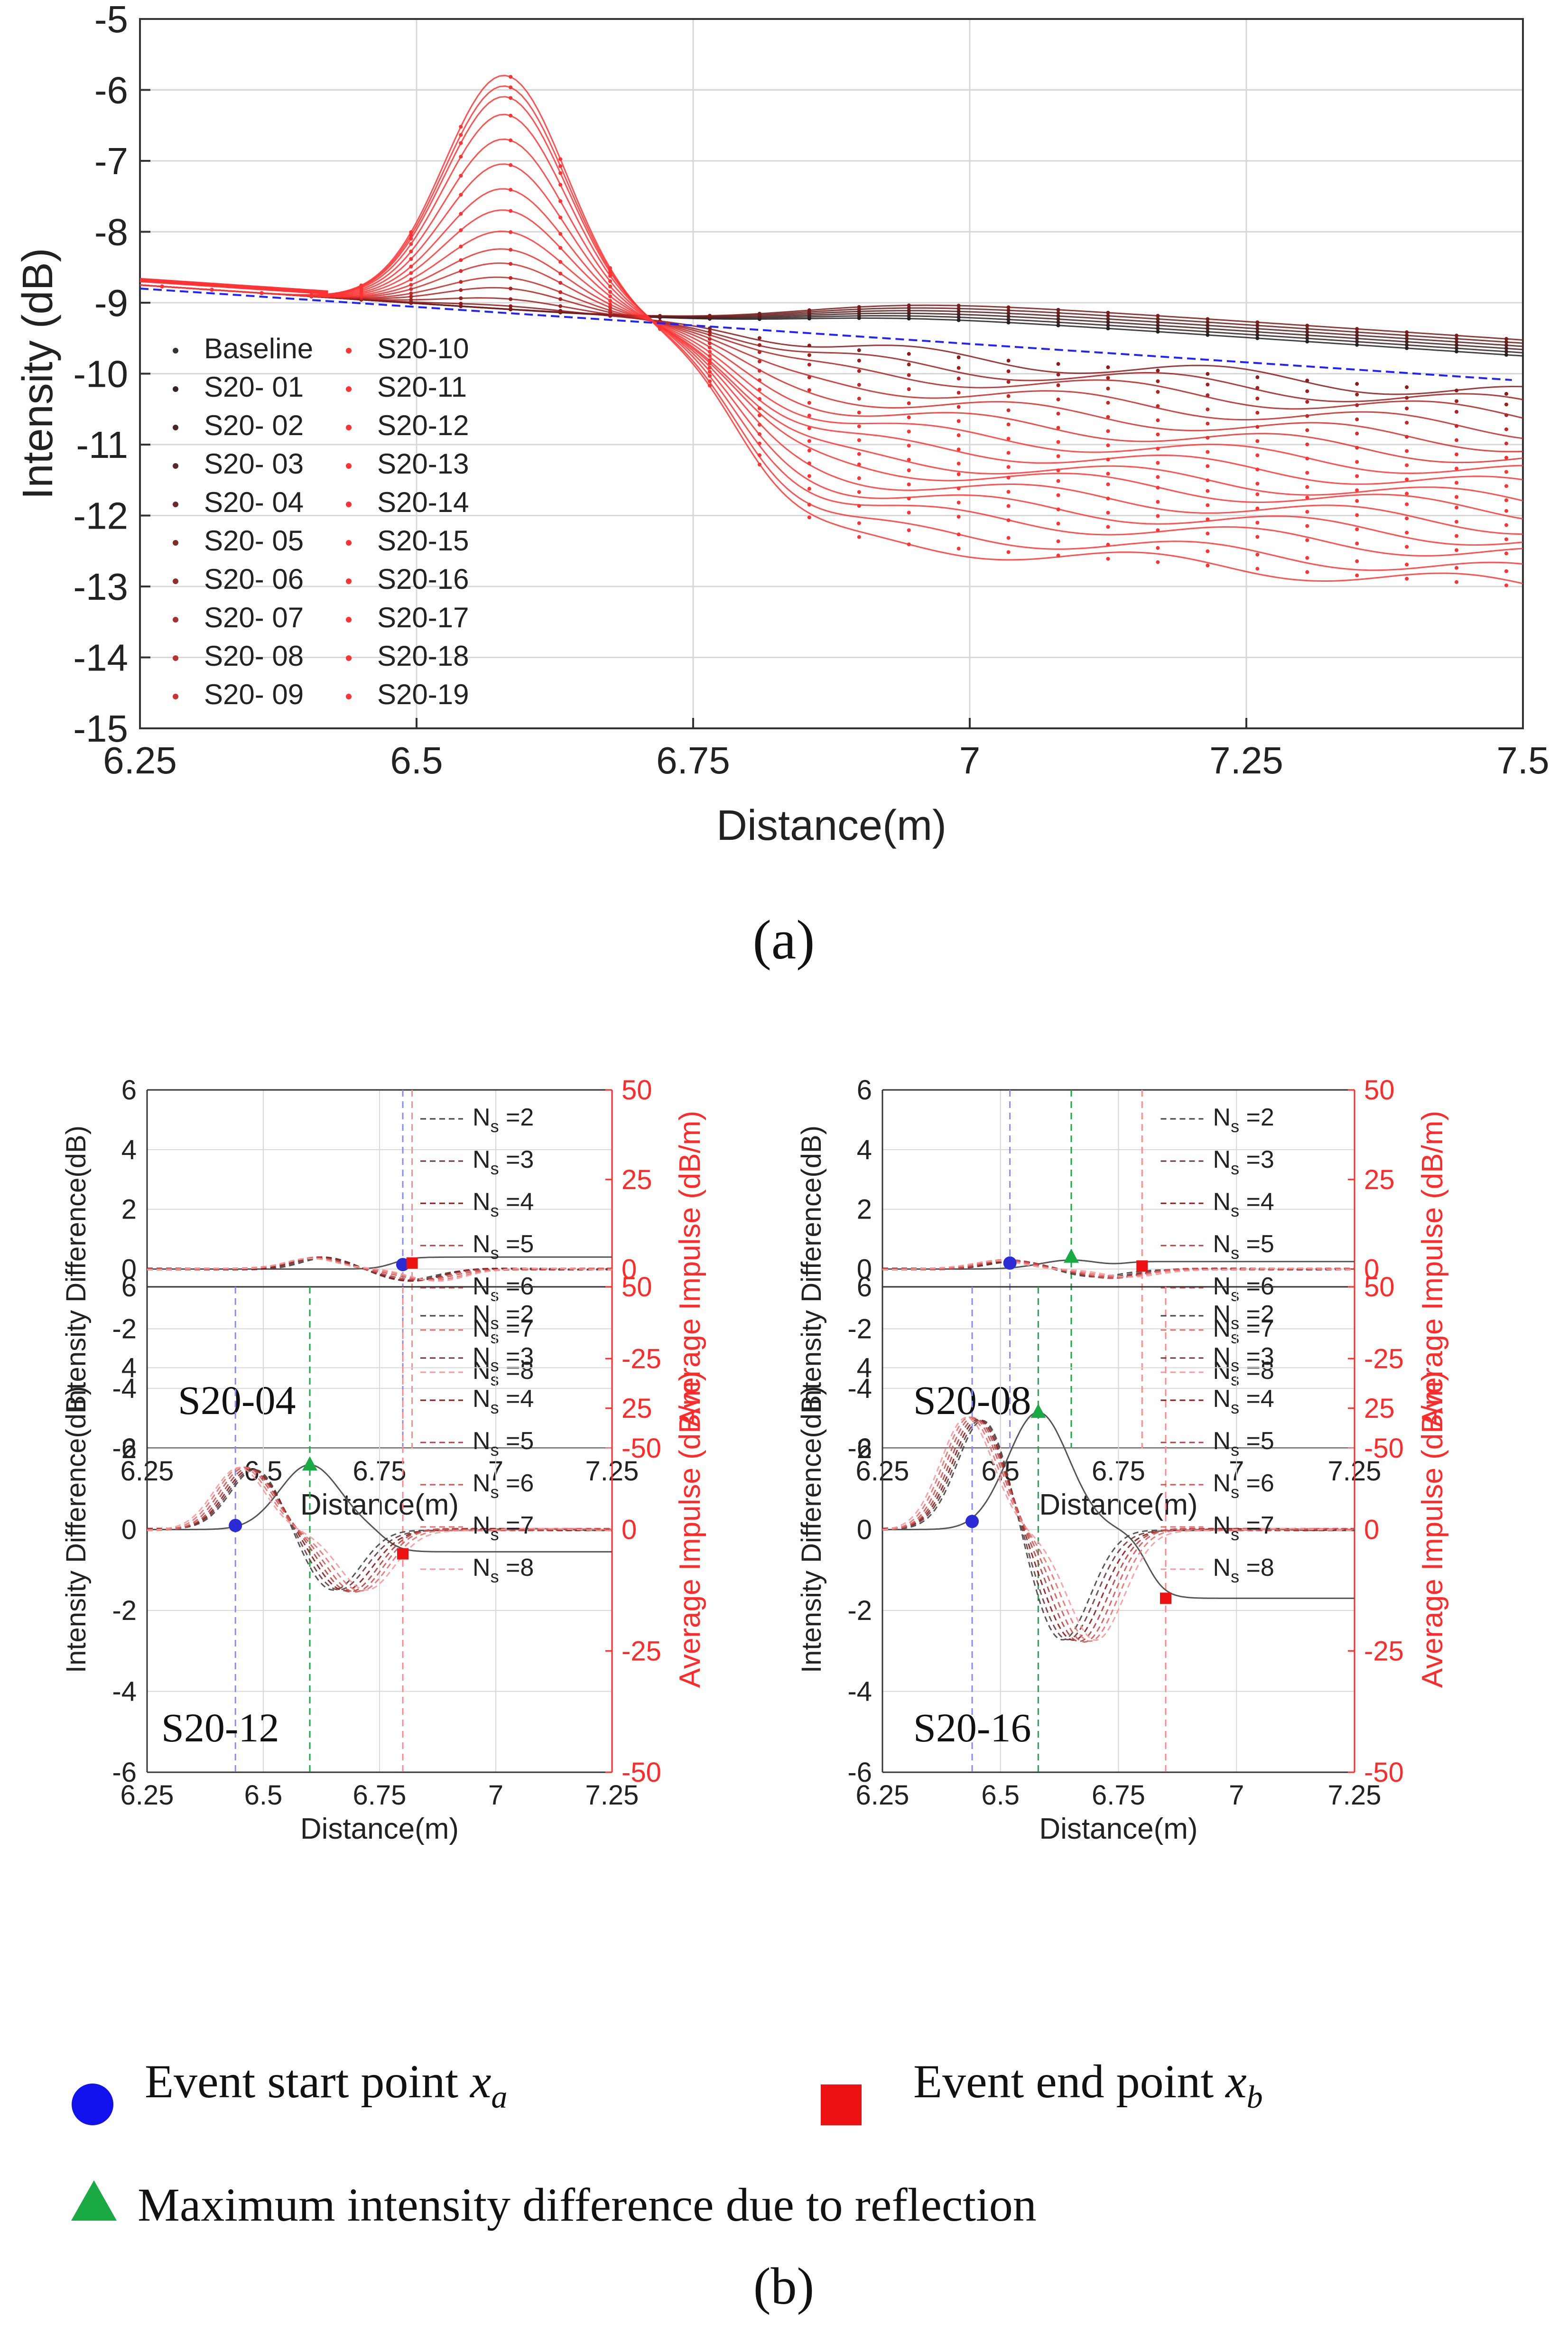 The image size is (1568, 2335). I want to click on x-axis-label: Distance(m), so click(831, 825).